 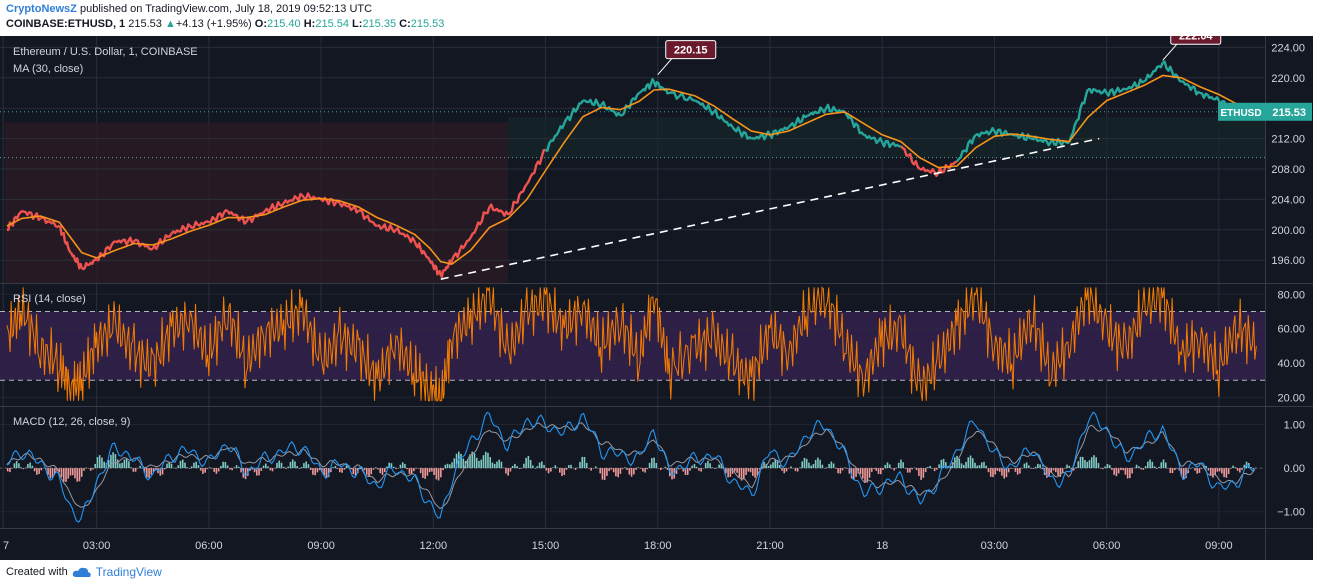 I want to click on support-trendline, so click(x=770, y=208).